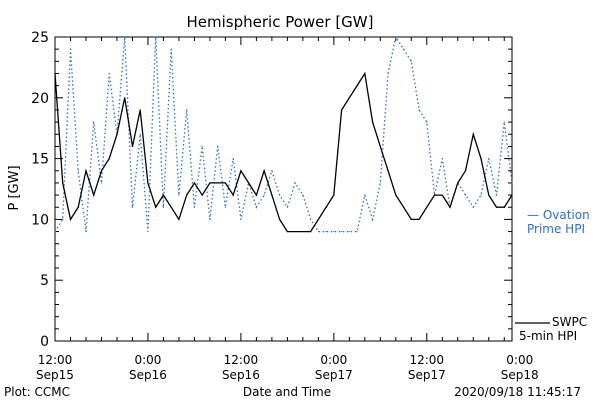  Describe the element at coordinates (40, 38) in the screenshot. I see `y-tick-label: 25` at that location.